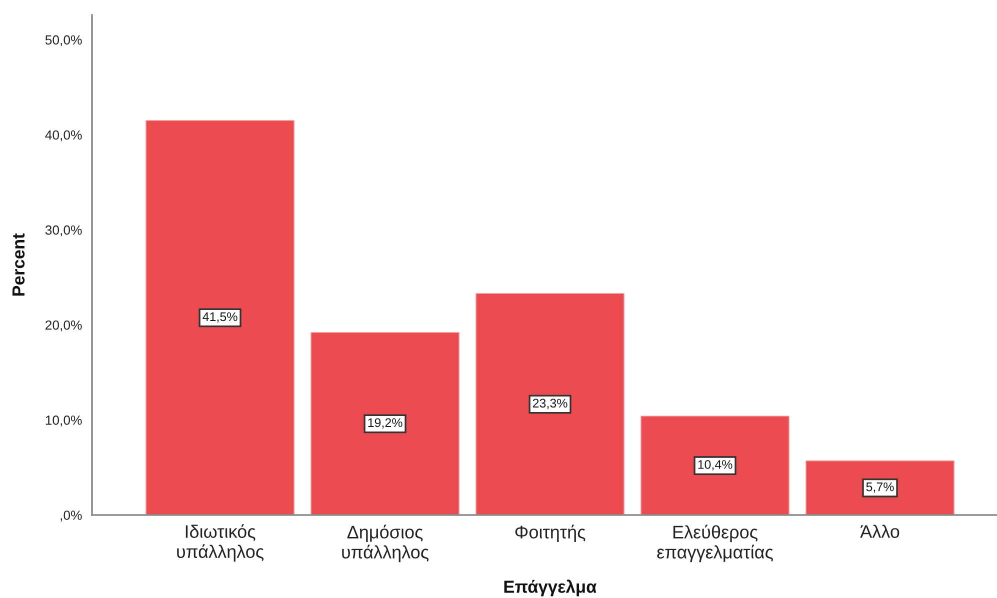 The width and height of the screenshot is (997, 598). Describe the element at coordinates (220, 543) in the screenshot. I see `x-tick-label: Ιδιωτικός υπάλληλος` at that location.